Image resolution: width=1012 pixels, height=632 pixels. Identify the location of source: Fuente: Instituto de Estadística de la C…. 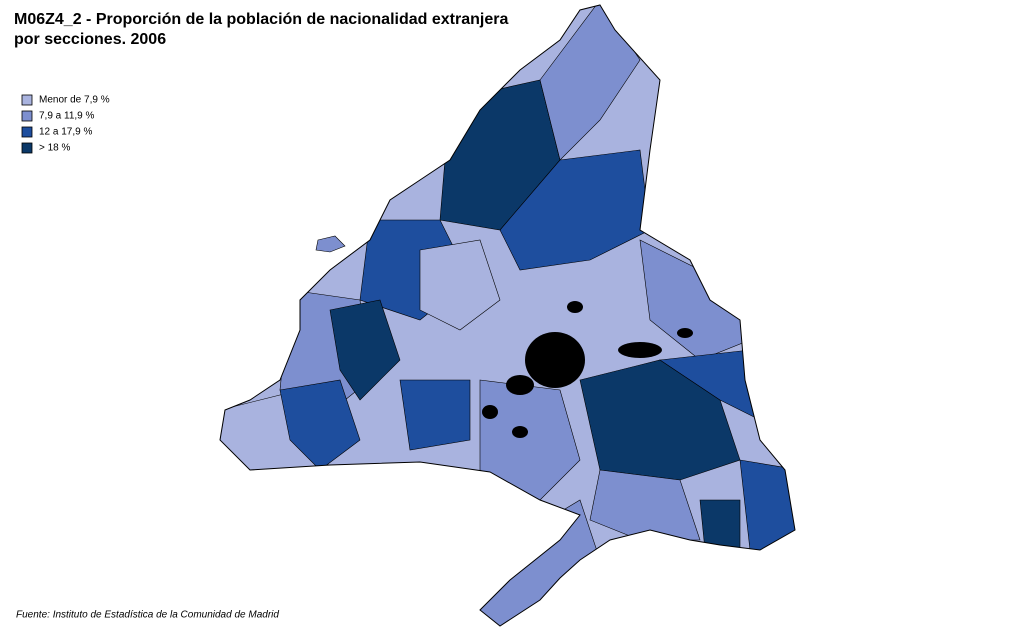
(147, 615).